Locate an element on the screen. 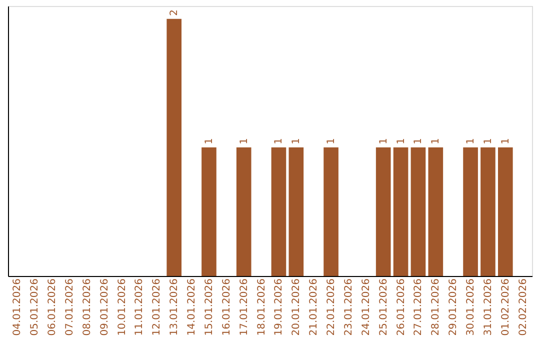  x-tick-label: 07.01.2026 is located at coordinates (70, 307).